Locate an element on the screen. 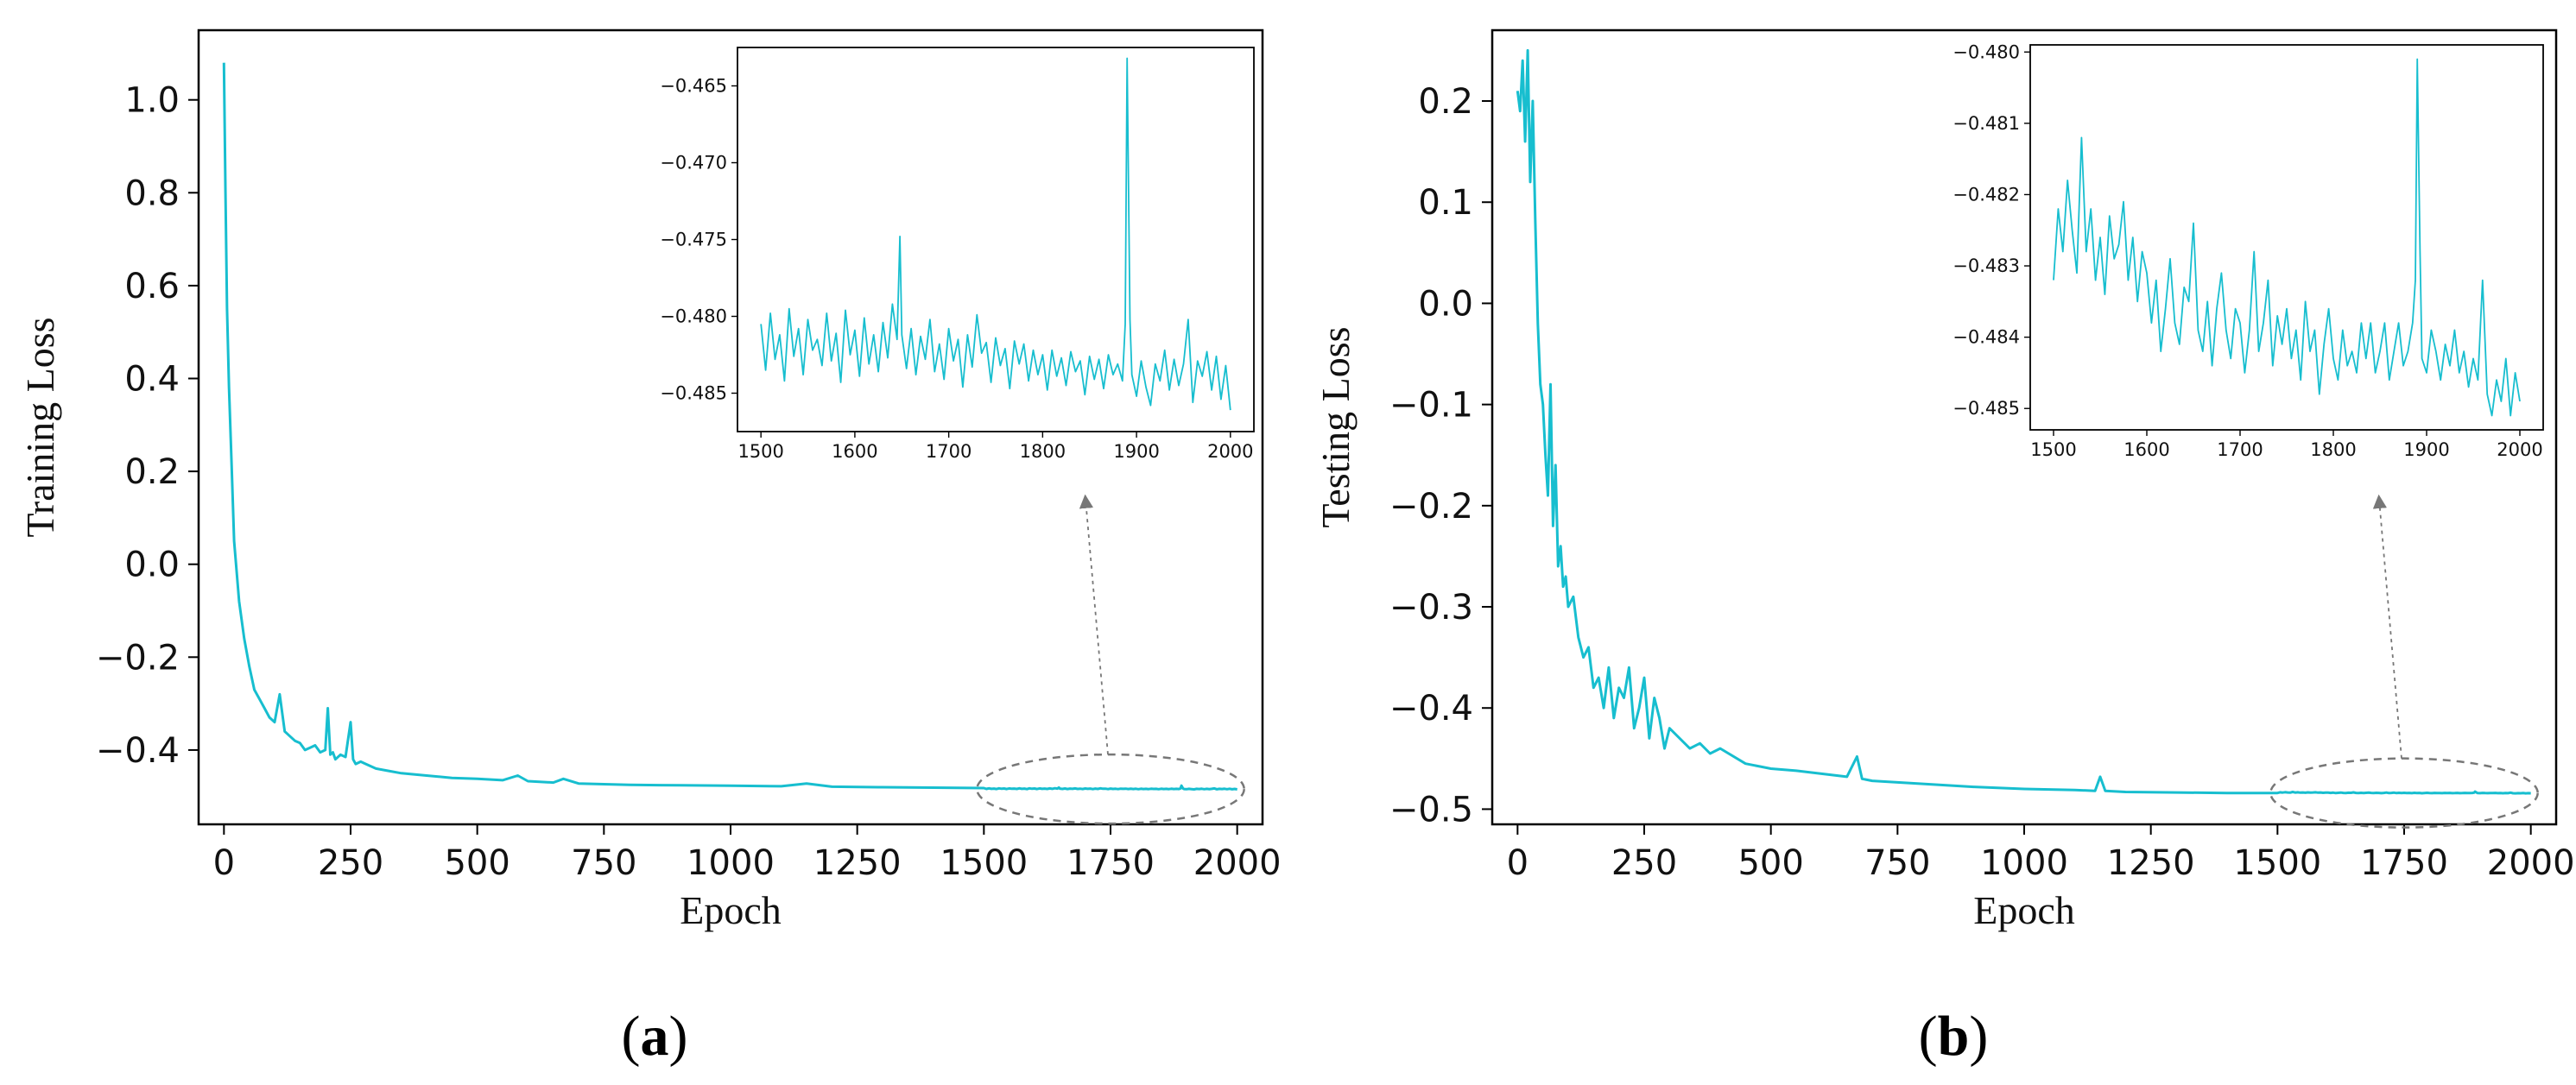 This screenshot has width=2576, height=1085. inset-y-tick-label: −0.465 is located at coordinates (693, 86).